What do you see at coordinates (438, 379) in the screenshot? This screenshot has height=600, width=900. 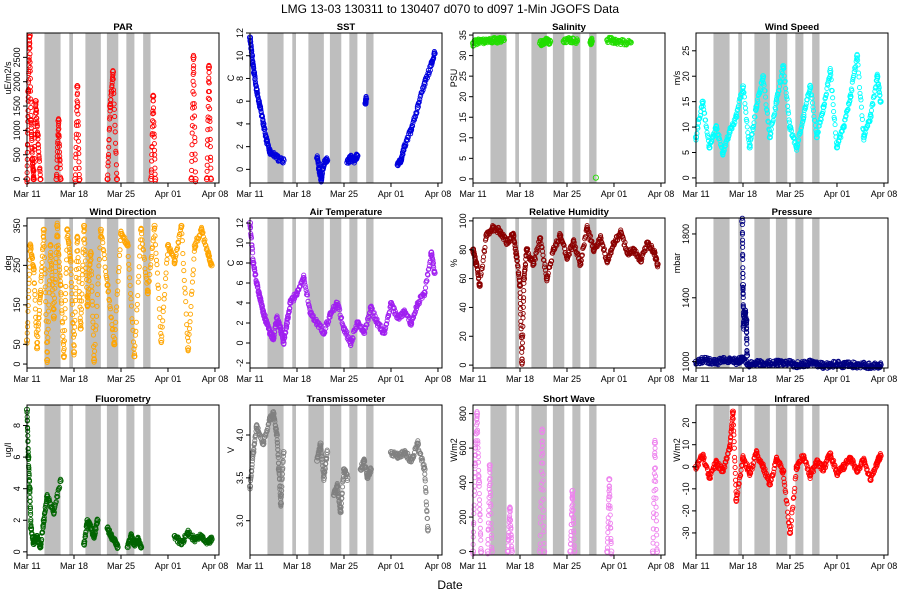 I see `air-temperature-xtick-label: Apr 08` at bounding box center [438, 379].